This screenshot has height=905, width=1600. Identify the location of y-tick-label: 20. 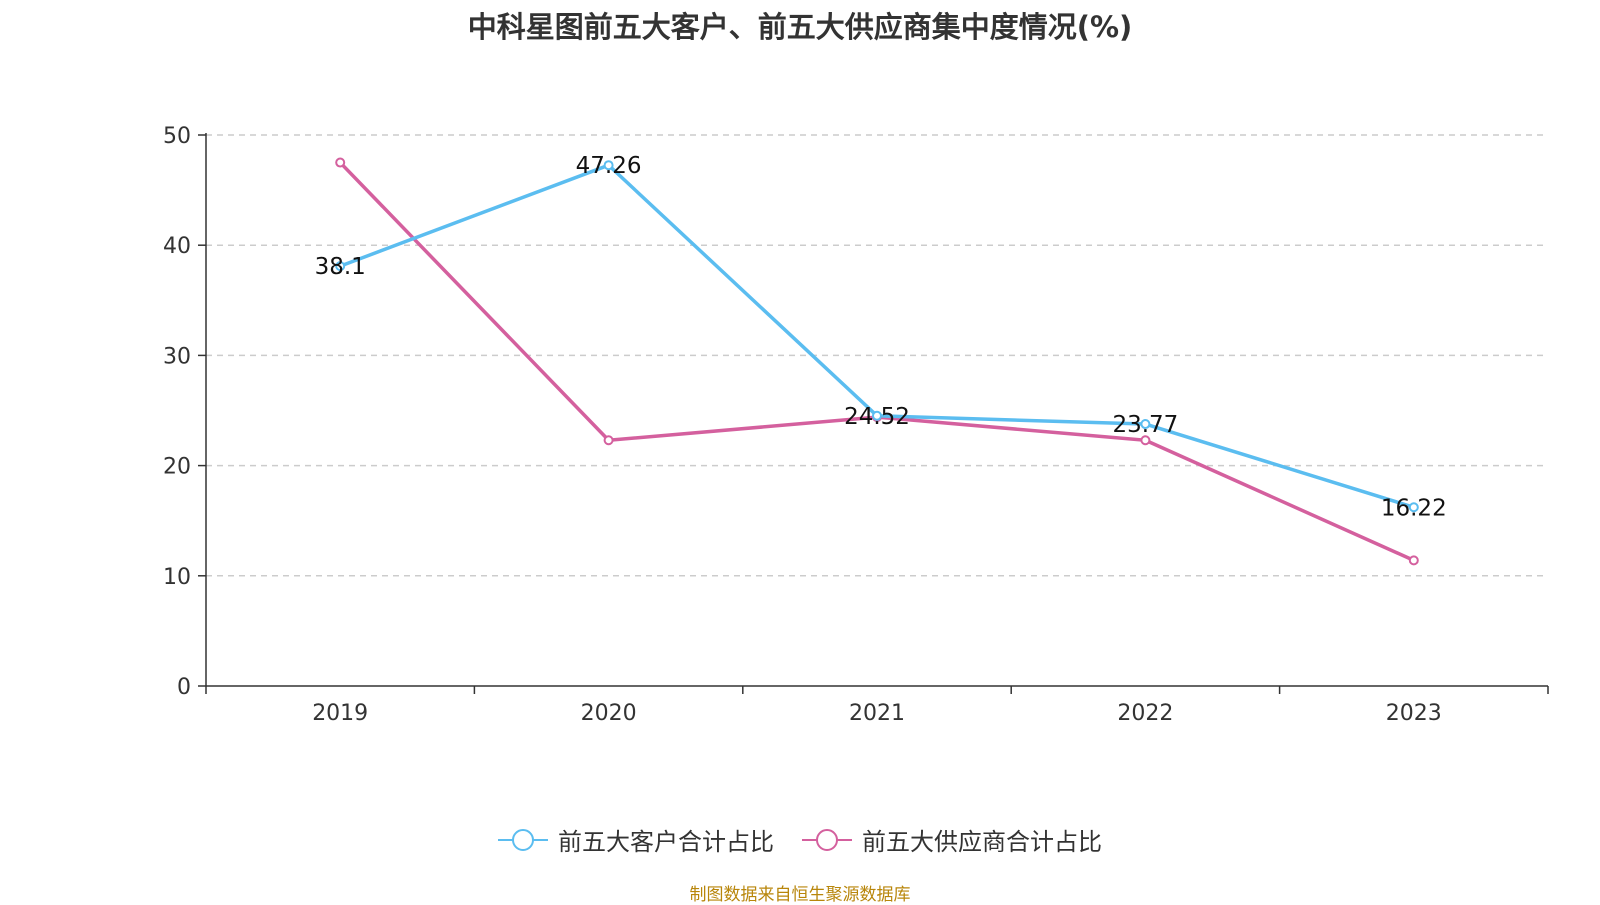
(177, 467).